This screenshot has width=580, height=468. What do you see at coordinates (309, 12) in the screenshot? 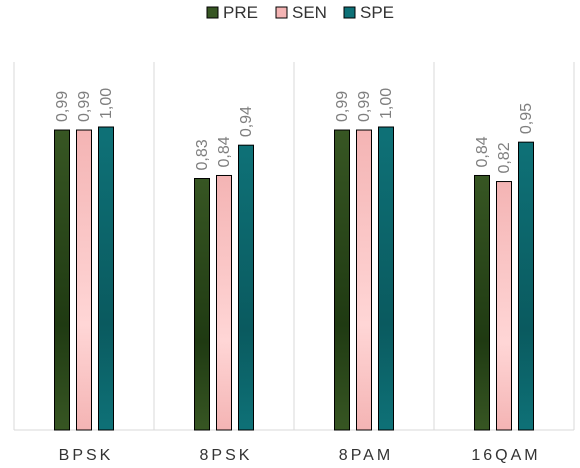
I see `legend-label-sen: SEN` at bounding box center [309, 12].